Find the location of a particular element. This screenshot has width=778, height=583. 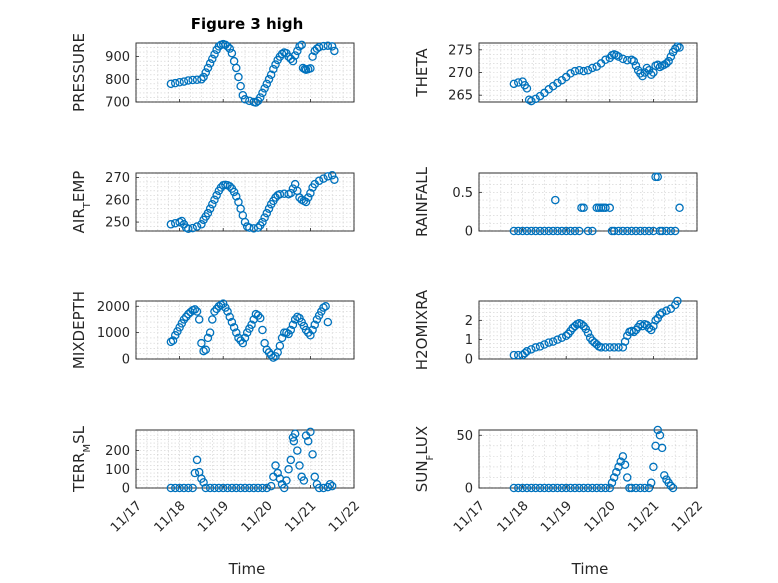

x-tick-label: 11/22 is located at coordinates (687, 516).